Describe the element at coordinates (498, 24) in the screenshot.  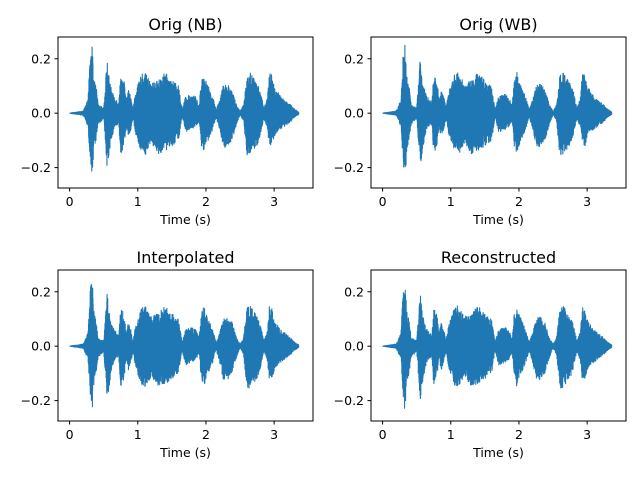
I see `subplot-title: Orig (WB)` at that location.